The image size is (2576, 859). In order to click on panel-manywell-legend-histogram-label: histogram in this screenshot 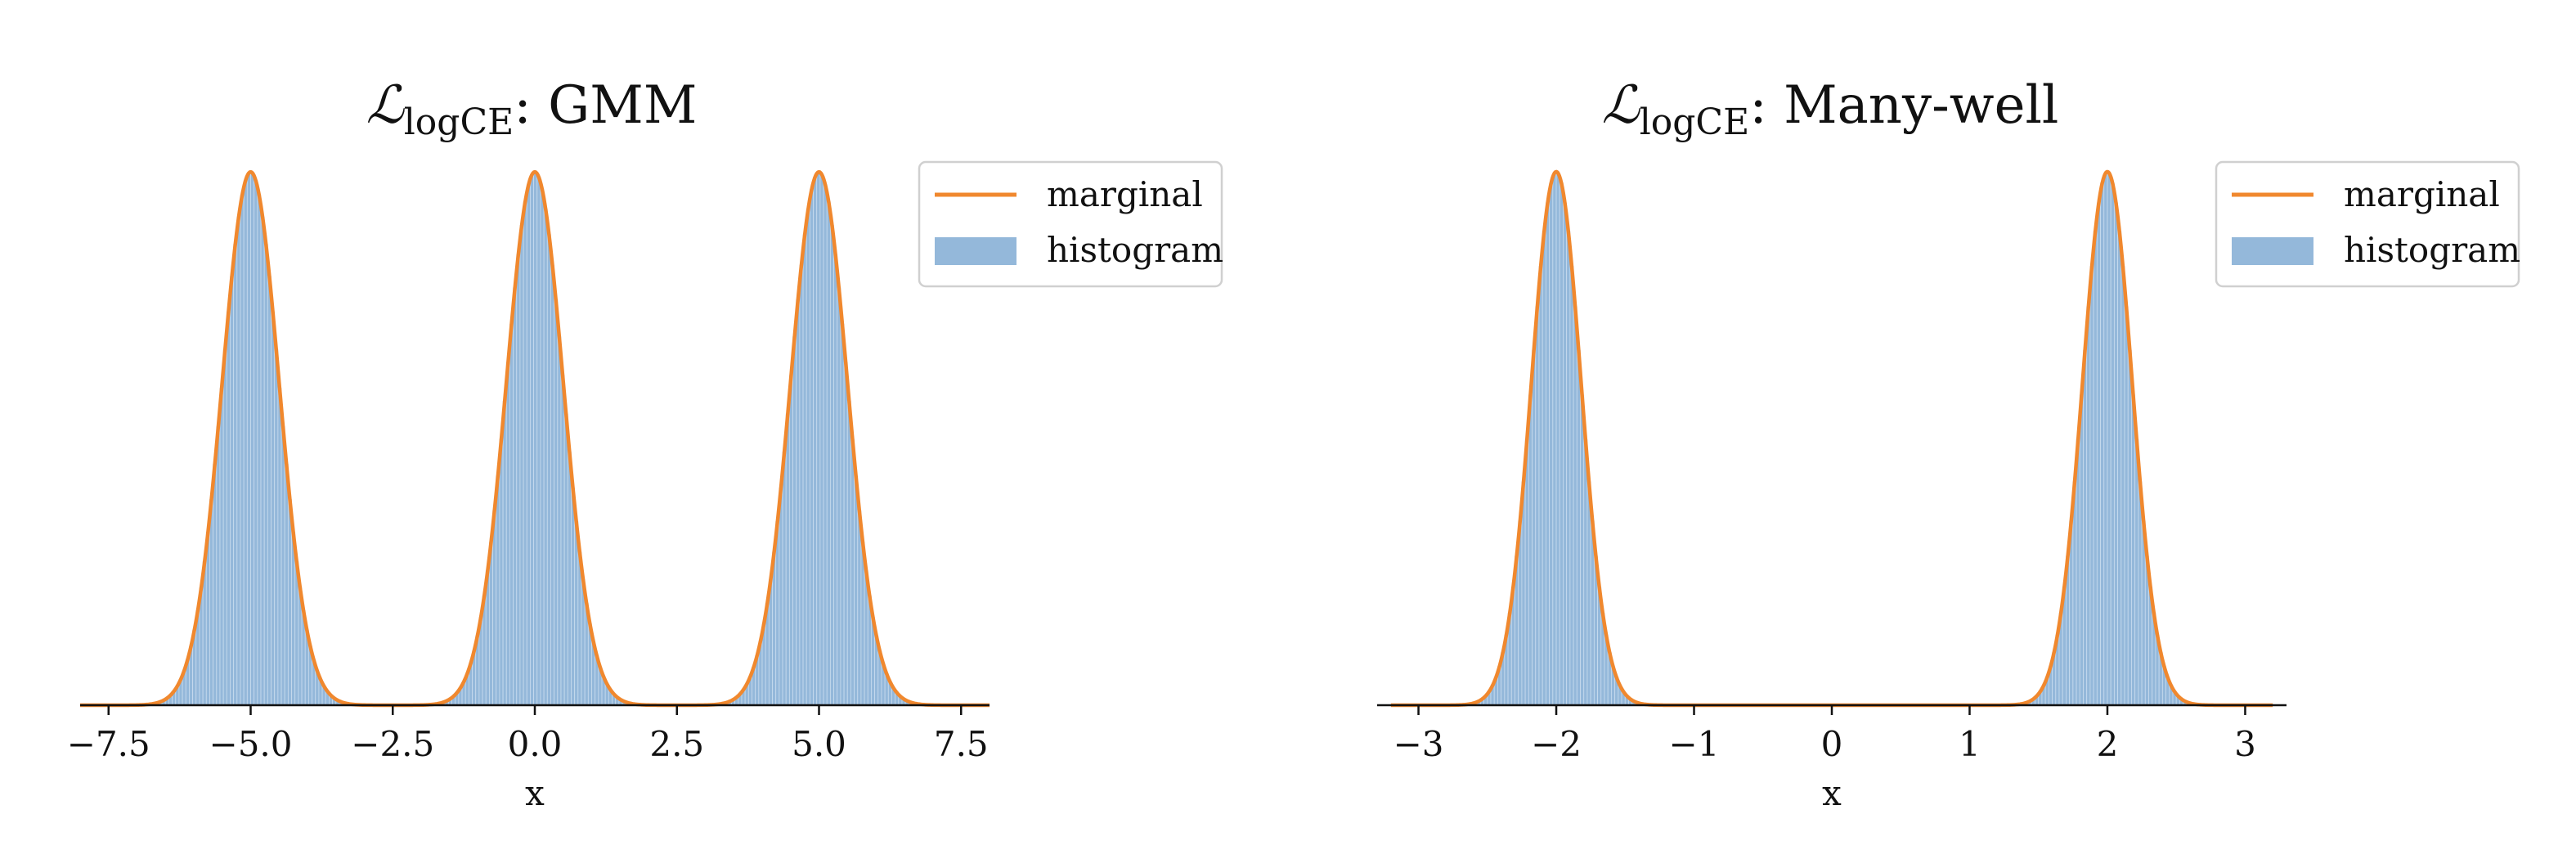, I will do `click(2432, 250)`.